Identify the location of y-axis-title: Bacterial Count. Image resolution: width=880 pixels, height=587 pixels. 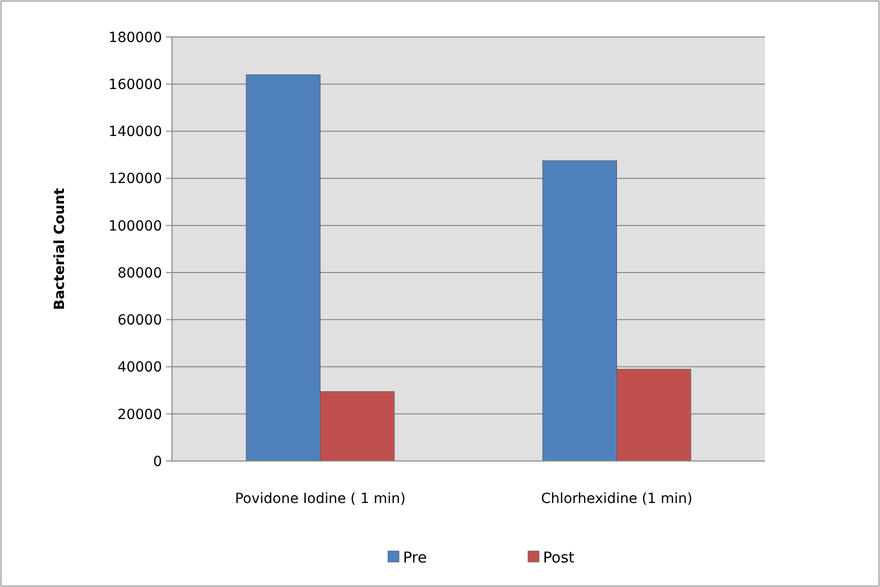
(60, 249).